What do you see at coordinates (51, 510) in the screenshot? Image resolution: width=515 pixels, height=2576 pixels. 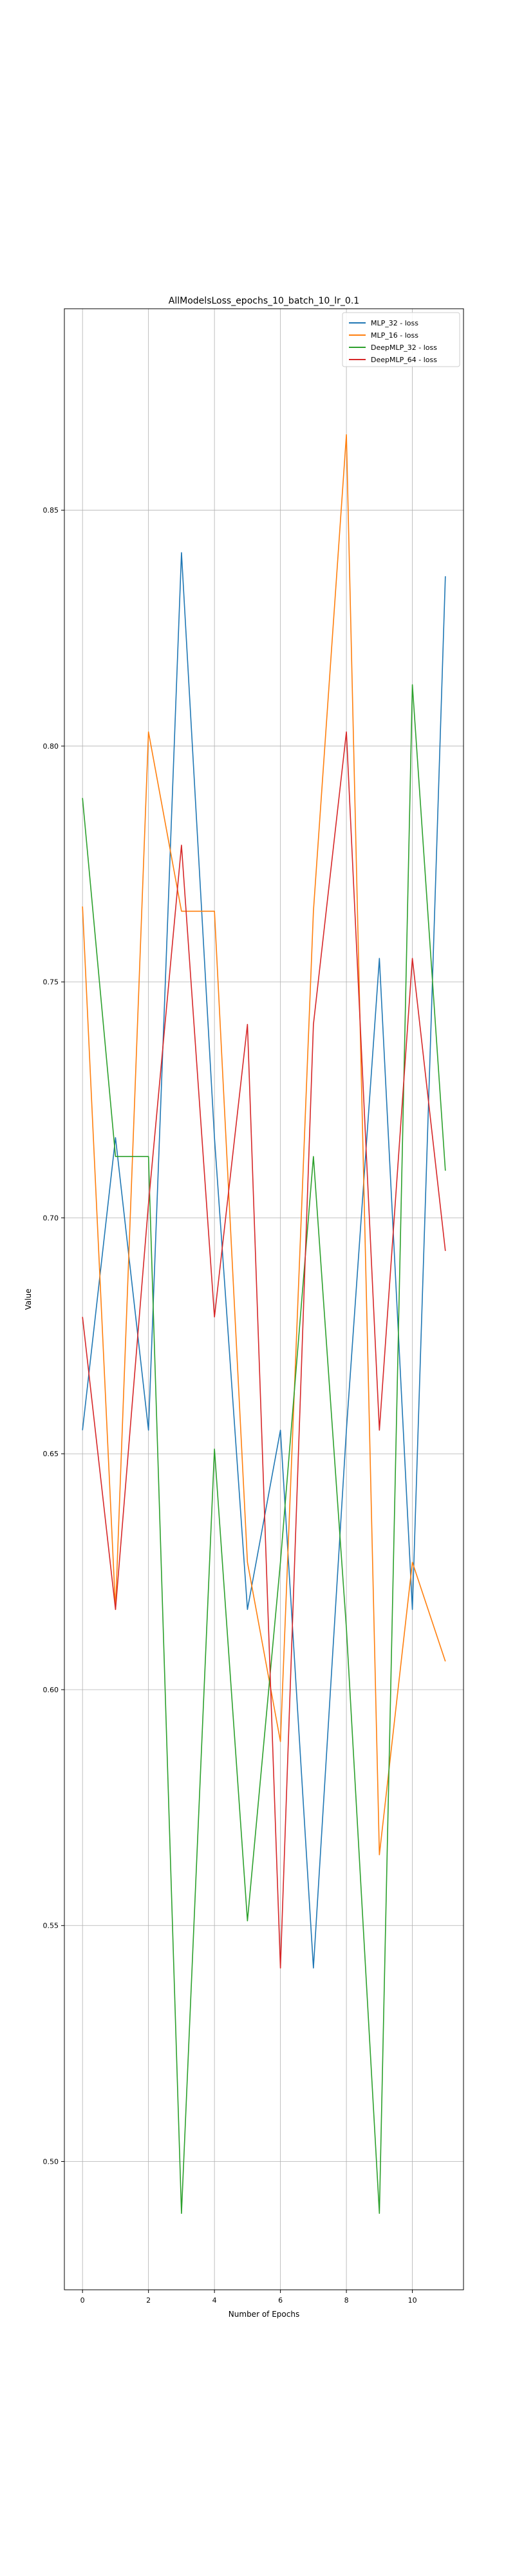 I see `y-tick-label: 0.85` at bounding box center [51, 510].